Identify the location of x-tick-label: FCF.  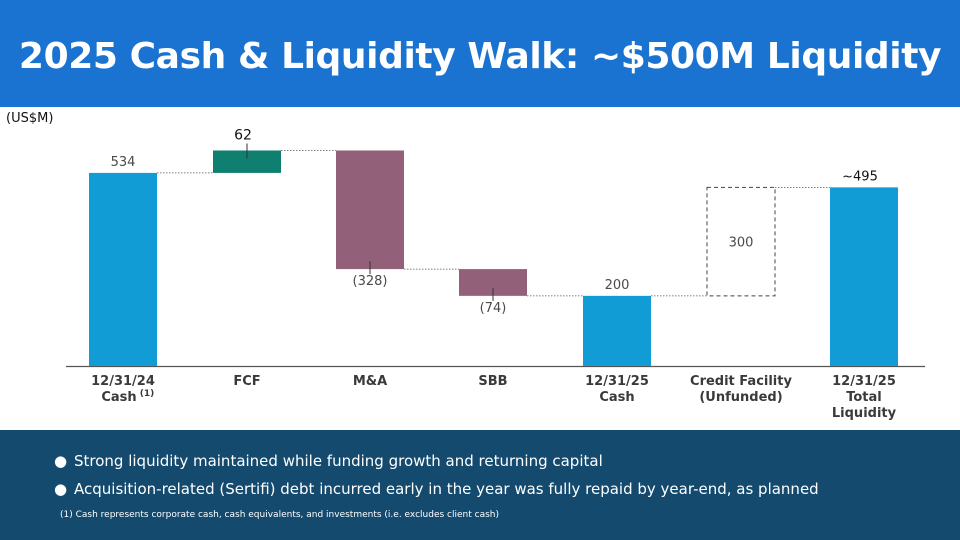
(246, 381).